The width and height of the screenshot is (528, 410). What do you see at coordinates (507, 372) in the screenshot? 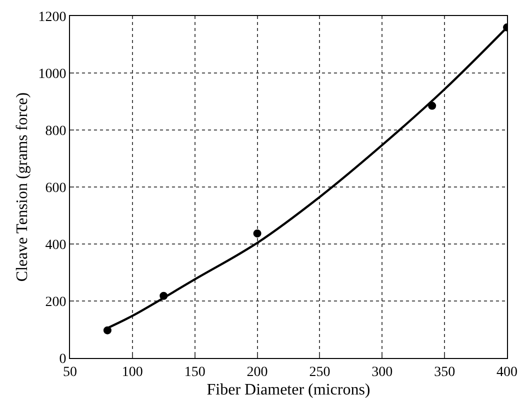
I see `x-tick-label: 400` at bounding box center [507, 372].